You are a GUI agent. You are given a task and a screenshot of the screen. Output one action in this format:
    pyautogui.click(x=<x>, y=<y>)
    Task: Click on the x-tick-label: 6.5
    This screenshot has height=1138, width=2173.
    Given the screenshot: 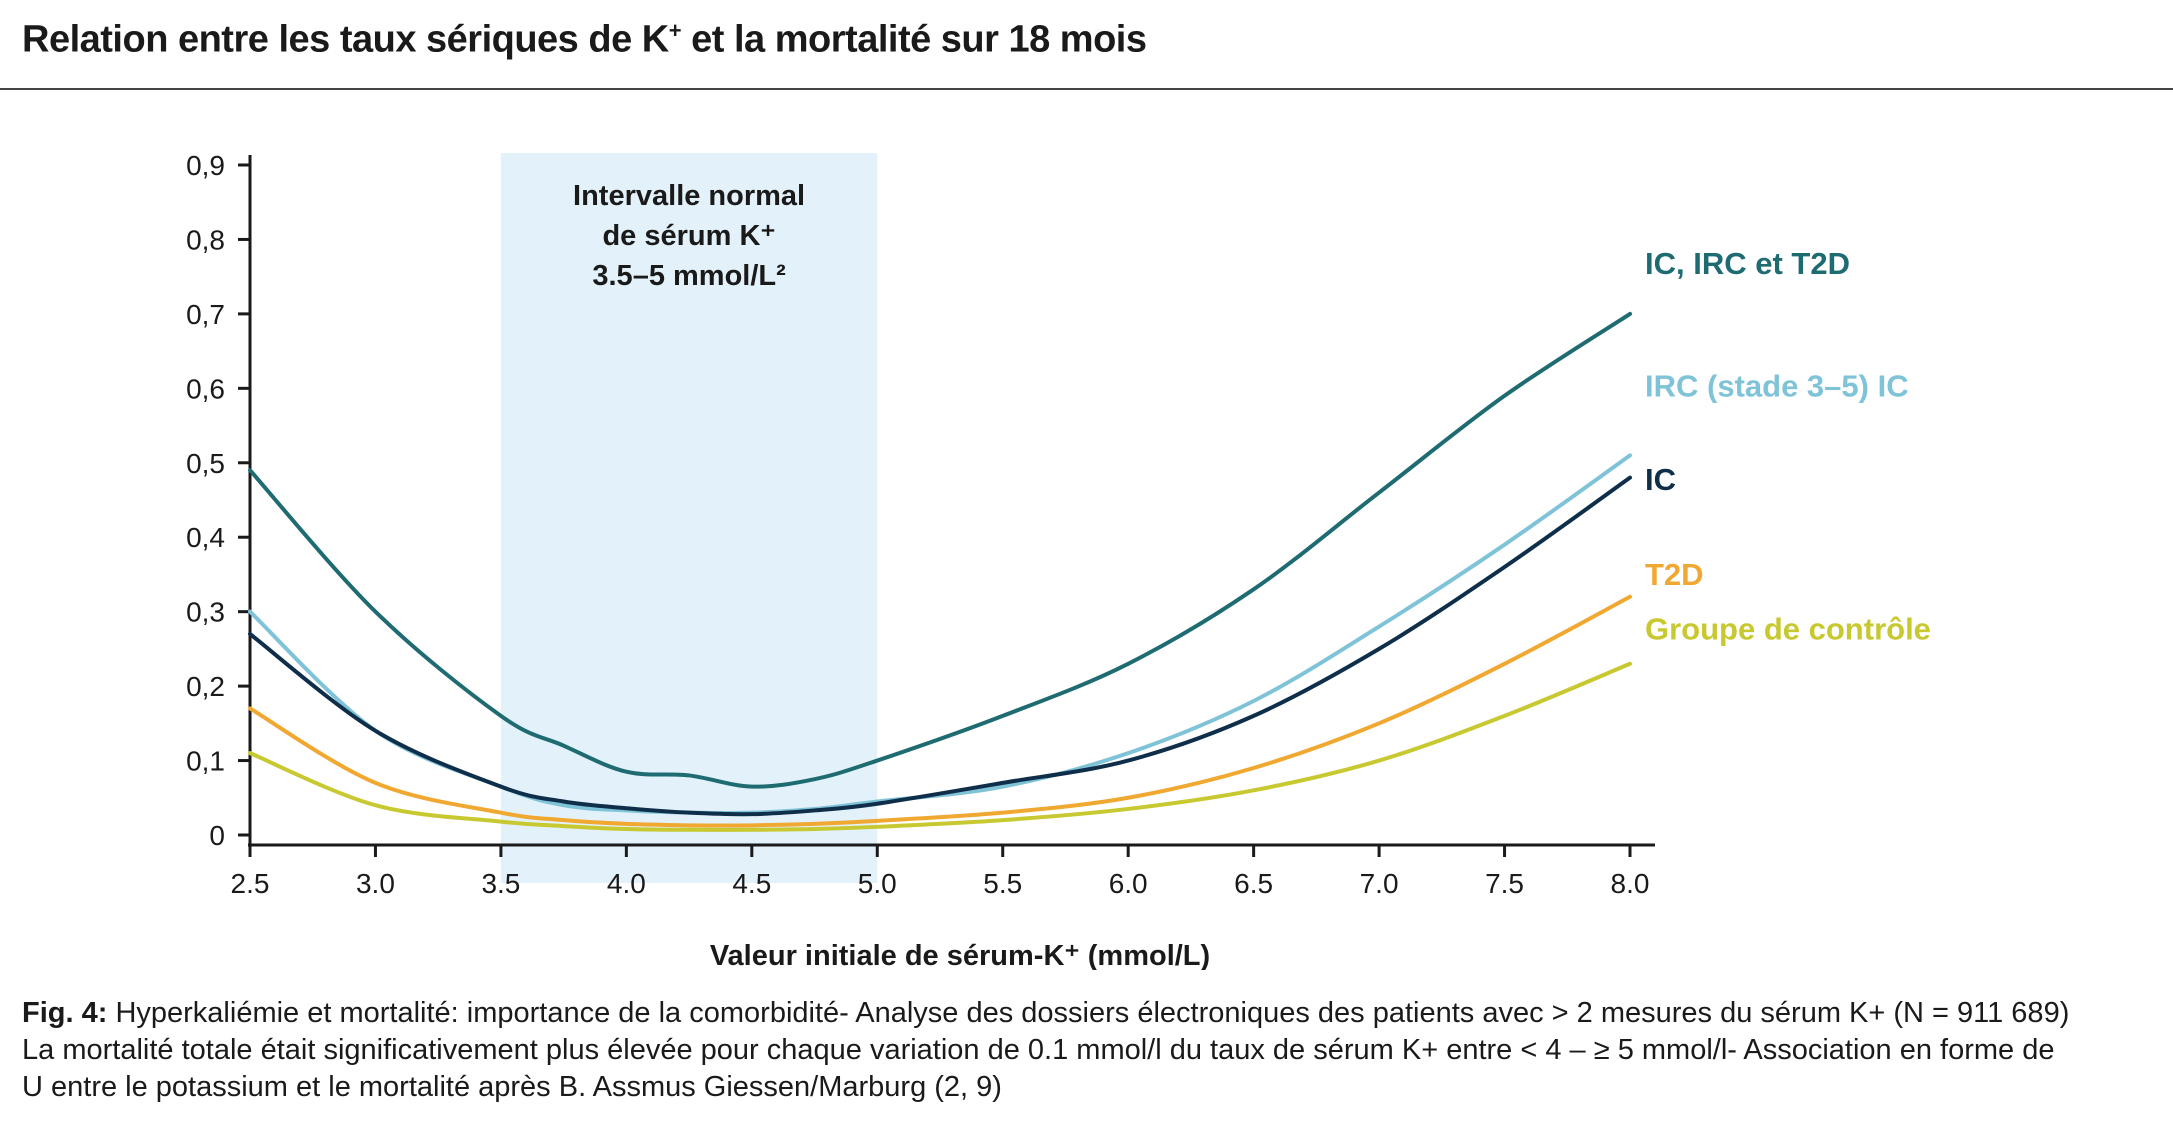 What is the action you would take?
    pyautogui.click(x=1253, y=883)
    